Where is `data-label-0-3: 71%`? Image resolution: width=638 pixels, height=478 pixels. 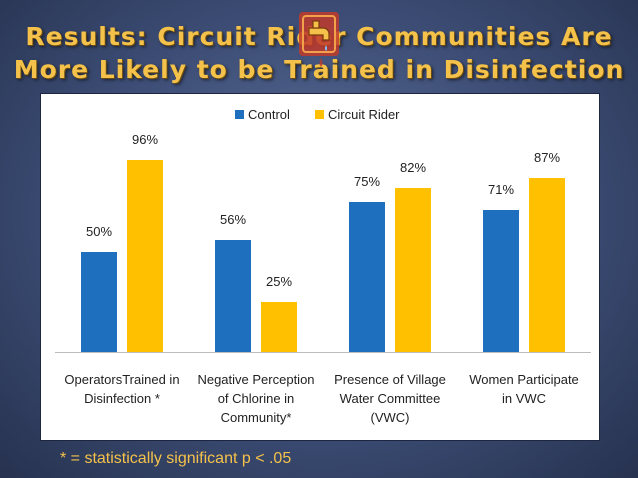 data-label-0-3: 71% is located at coordinates (501, 189).